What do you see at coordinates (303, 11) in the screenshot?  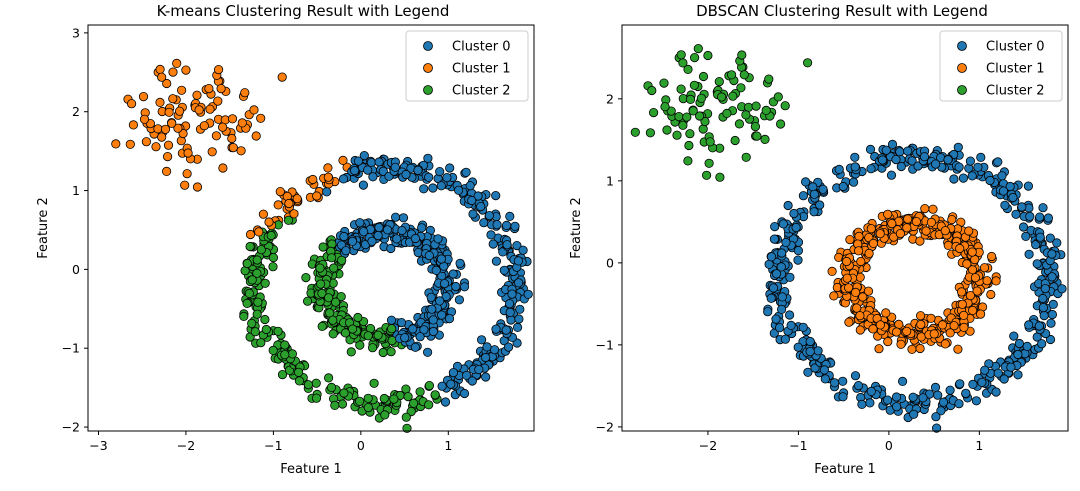 I see `kmeans-title: K-means Clustering Result with Legend` at bounding box center [303, 11].